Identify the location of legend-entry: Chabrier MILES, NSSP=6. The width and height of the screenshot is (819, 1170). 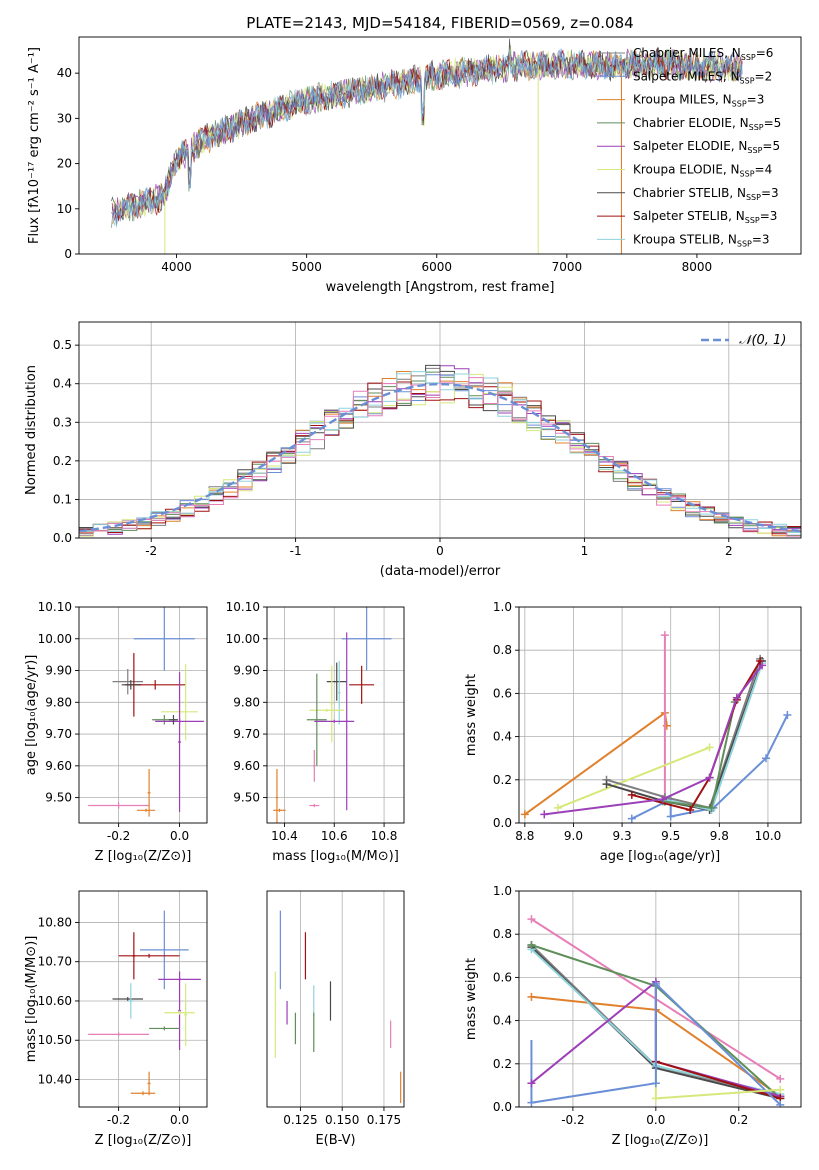
(685, 54).